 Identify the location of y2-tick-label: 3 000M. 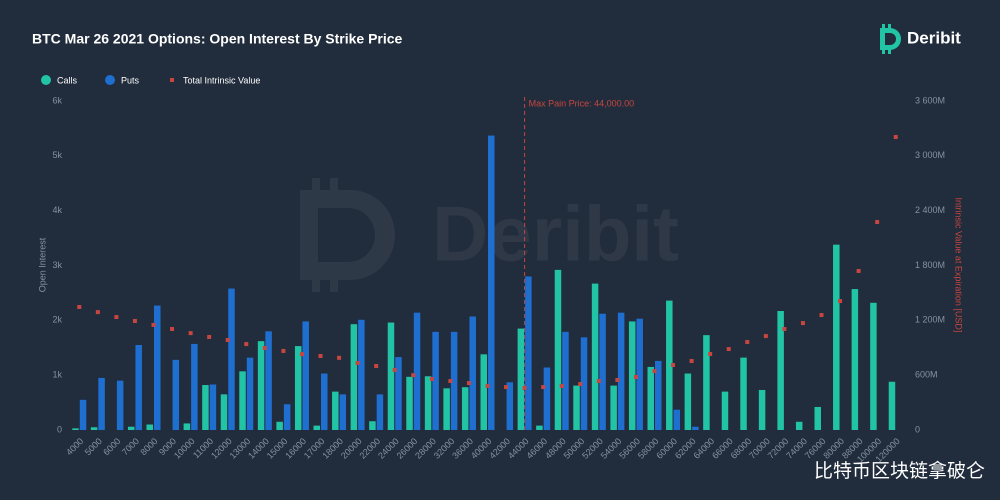
(930, 155).